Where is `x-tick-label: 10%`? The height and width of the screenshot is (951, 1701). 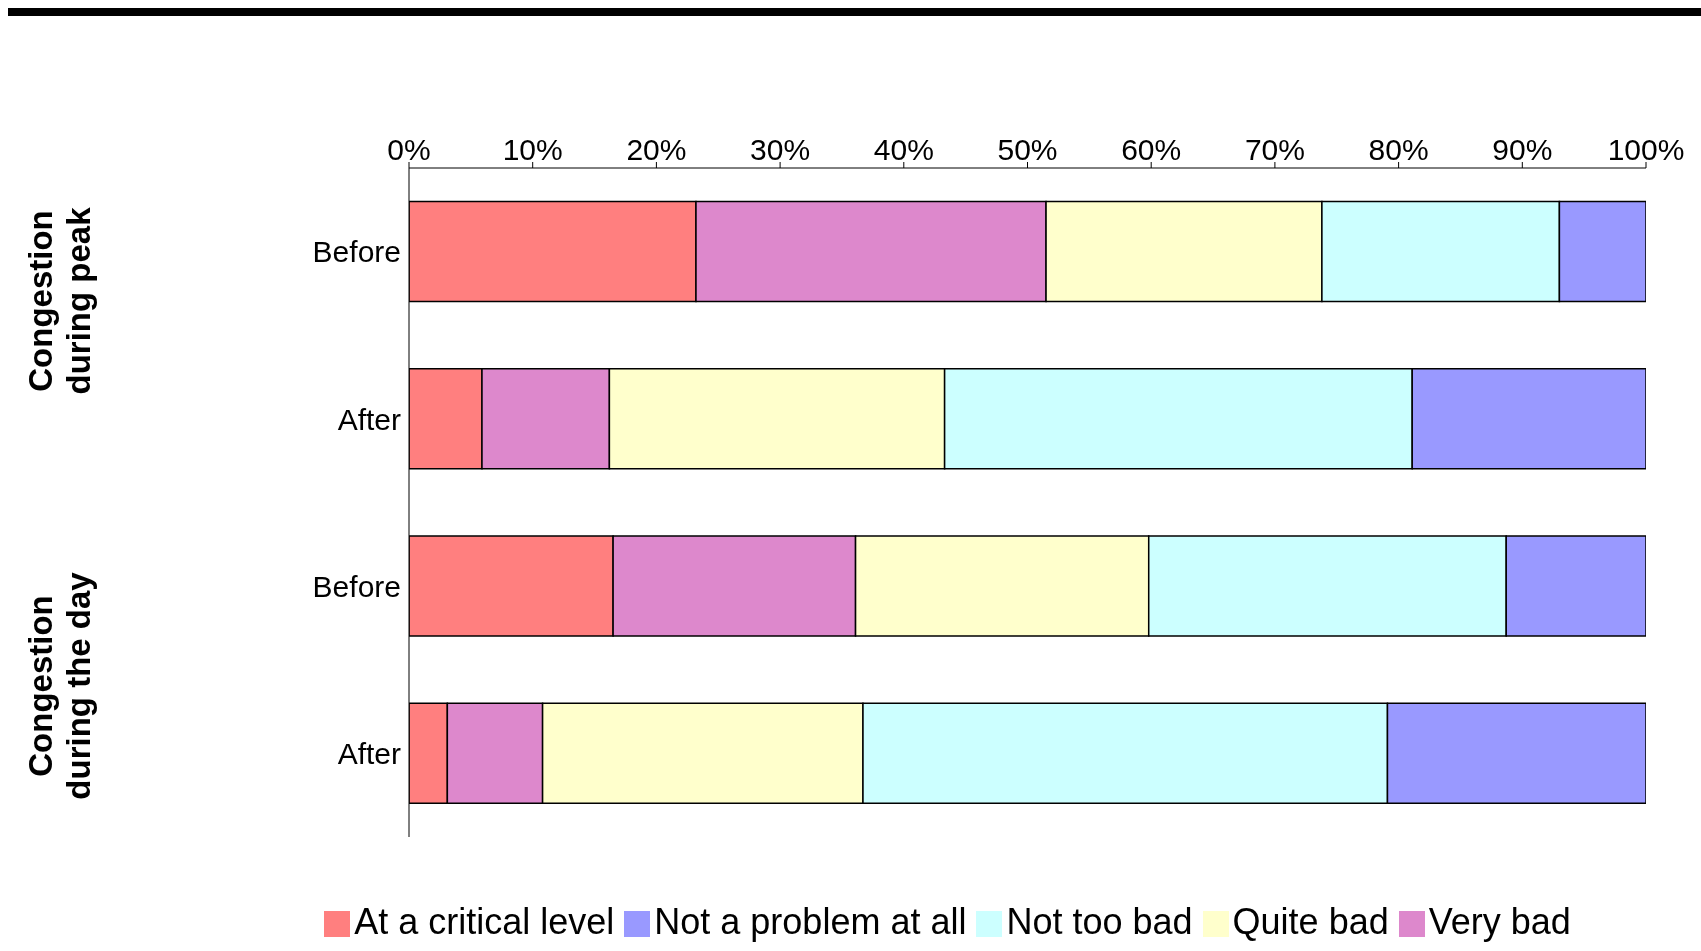 x-tick-label: 10% is located at coordinates (532, 149).